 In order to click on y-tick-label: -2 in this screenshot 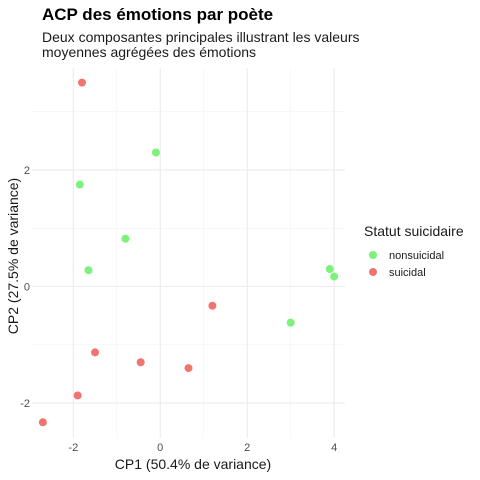, I will do `click(25, 404)`.